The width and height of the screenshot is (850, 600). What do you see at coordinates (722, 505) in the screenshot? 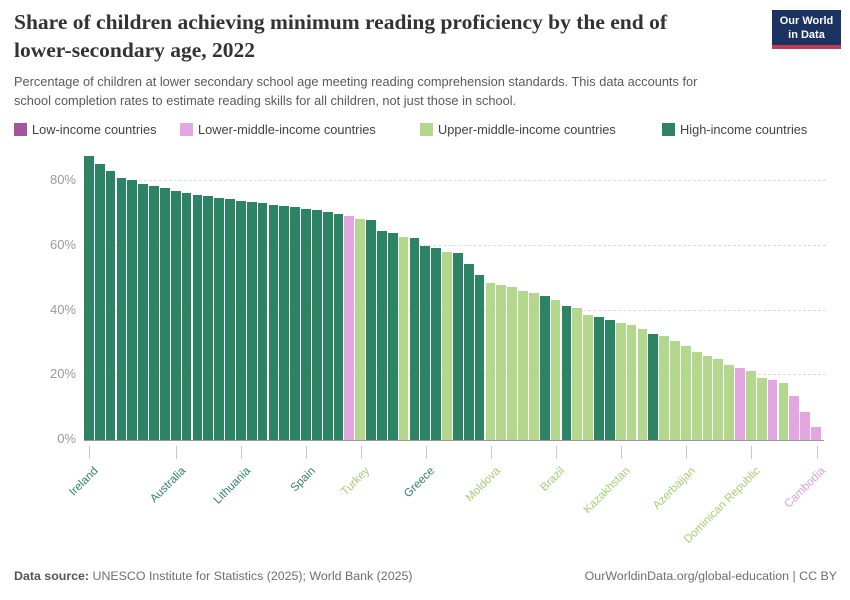
I see `x-axis-label-dominican-republic: Dominican Republic` at bounding box center [722, 505].